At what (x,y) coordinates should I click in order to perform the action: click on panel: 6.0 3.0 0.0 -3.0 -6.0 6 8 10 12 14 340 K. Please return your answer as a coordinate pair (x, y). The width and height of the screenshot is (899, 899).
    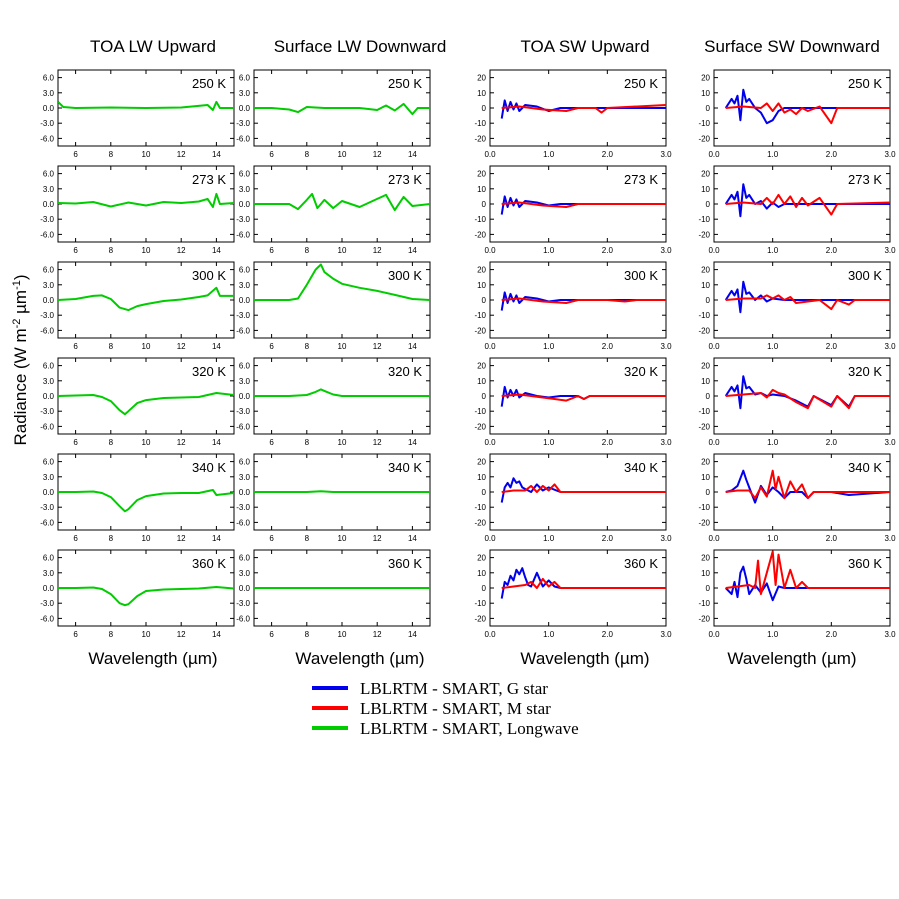
    Looking at the image, I should click on (137, 498).